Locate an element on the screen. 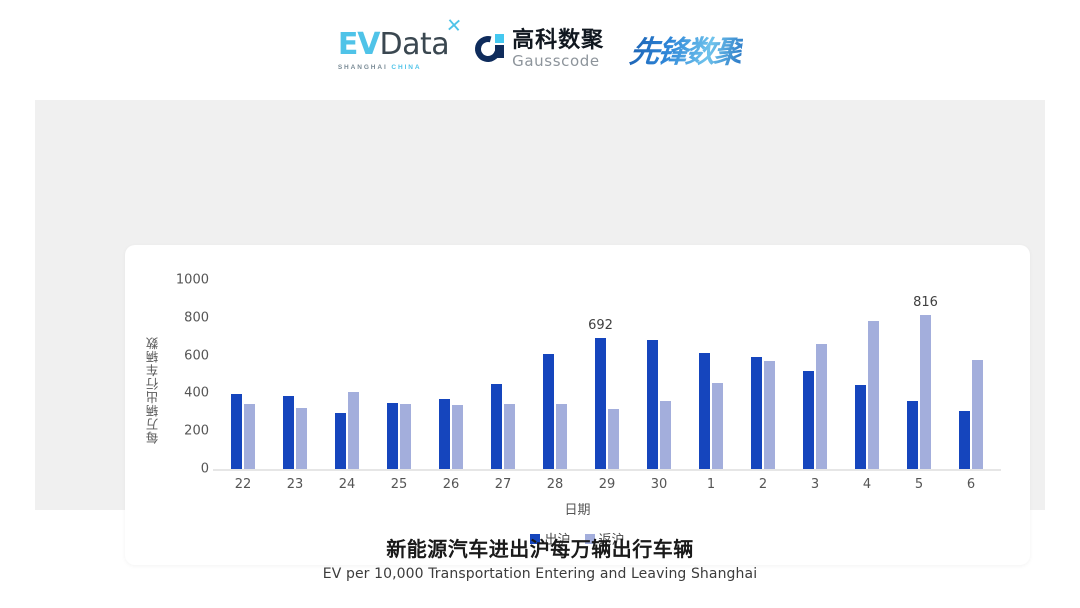 The width and height of the screenshot is (1080, 608). gausscode-en-text: Gausscode is located at coordinates (556, 60).